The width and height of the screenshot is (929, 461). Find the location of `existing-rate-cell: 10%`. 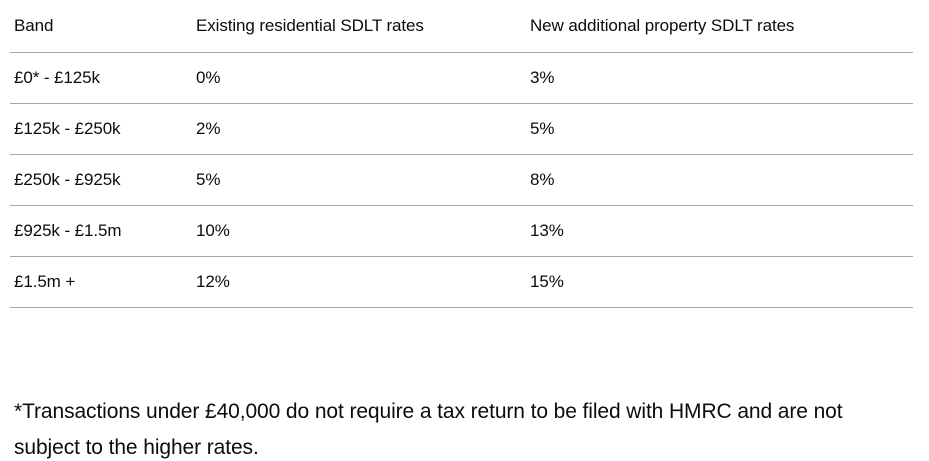

existing-rate-cell: 10% is located at coordinates (213, 230).